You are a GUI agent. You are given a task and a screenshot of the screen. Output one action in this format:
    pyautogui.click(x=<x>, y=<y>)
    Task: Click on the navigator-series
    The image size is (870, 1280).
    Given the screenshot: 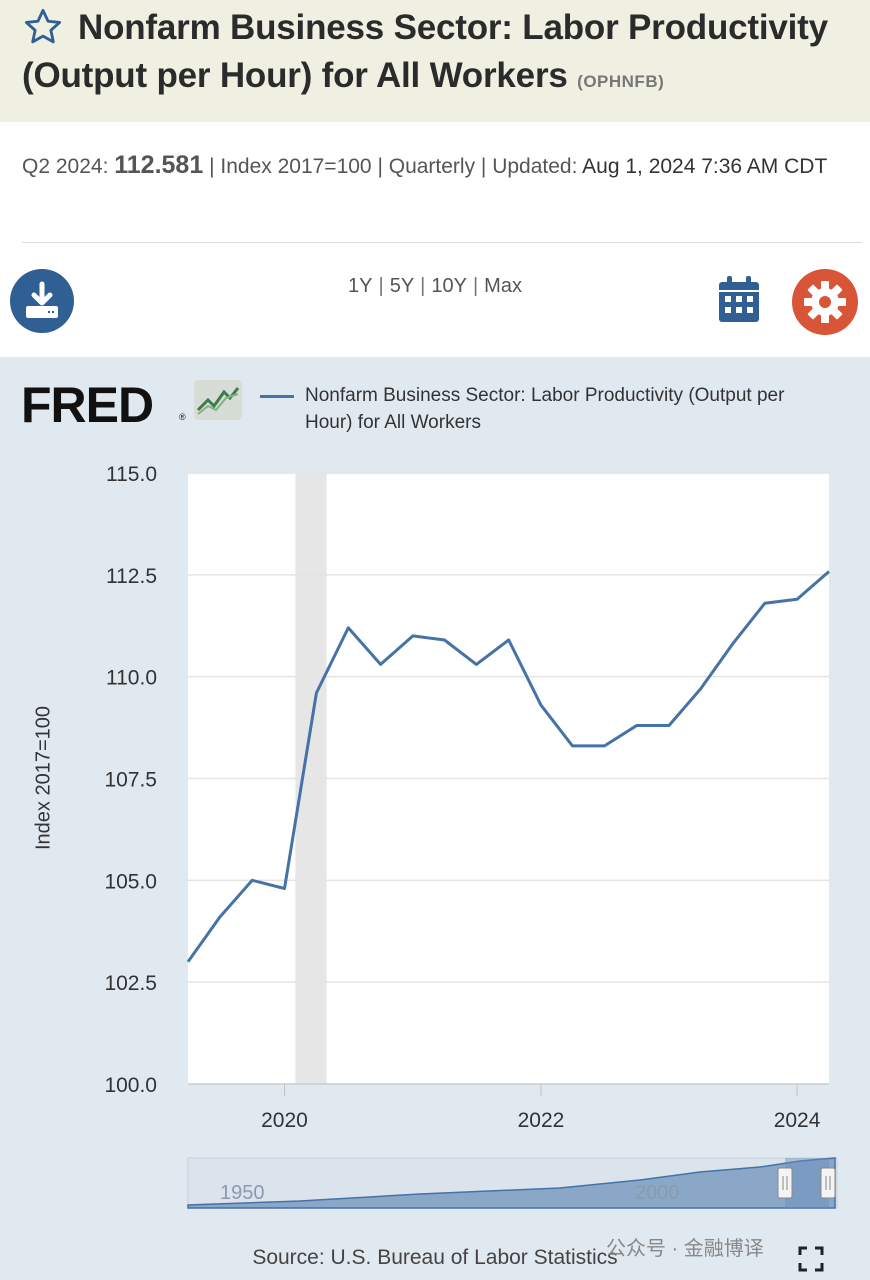 What is the action you would take?
    pyautogui.click(x=511, y=1183)
    